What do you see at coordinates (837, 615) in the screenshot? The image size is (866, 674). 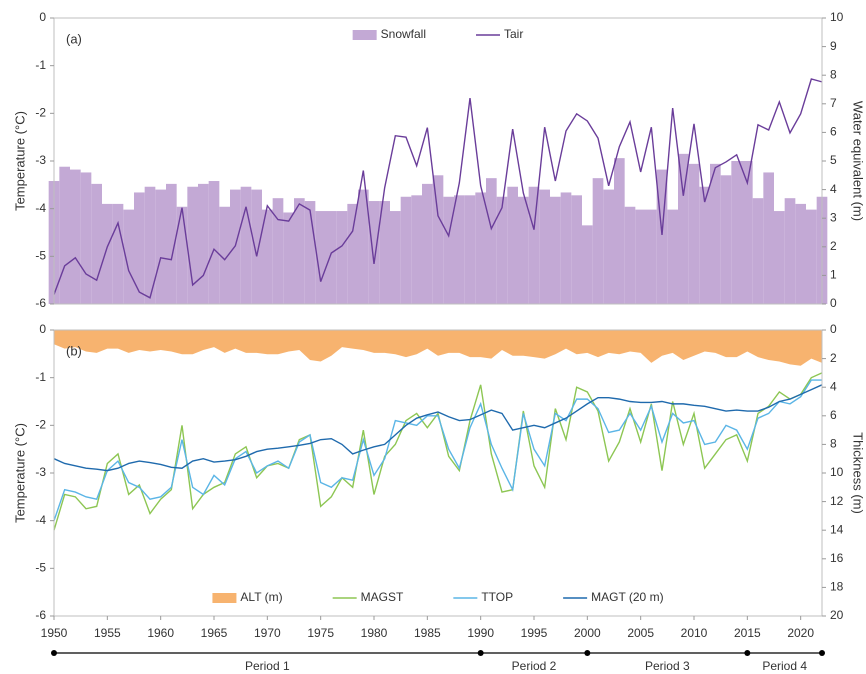 I see `y2-tick-label: 20` at bounding box center [837, 615].